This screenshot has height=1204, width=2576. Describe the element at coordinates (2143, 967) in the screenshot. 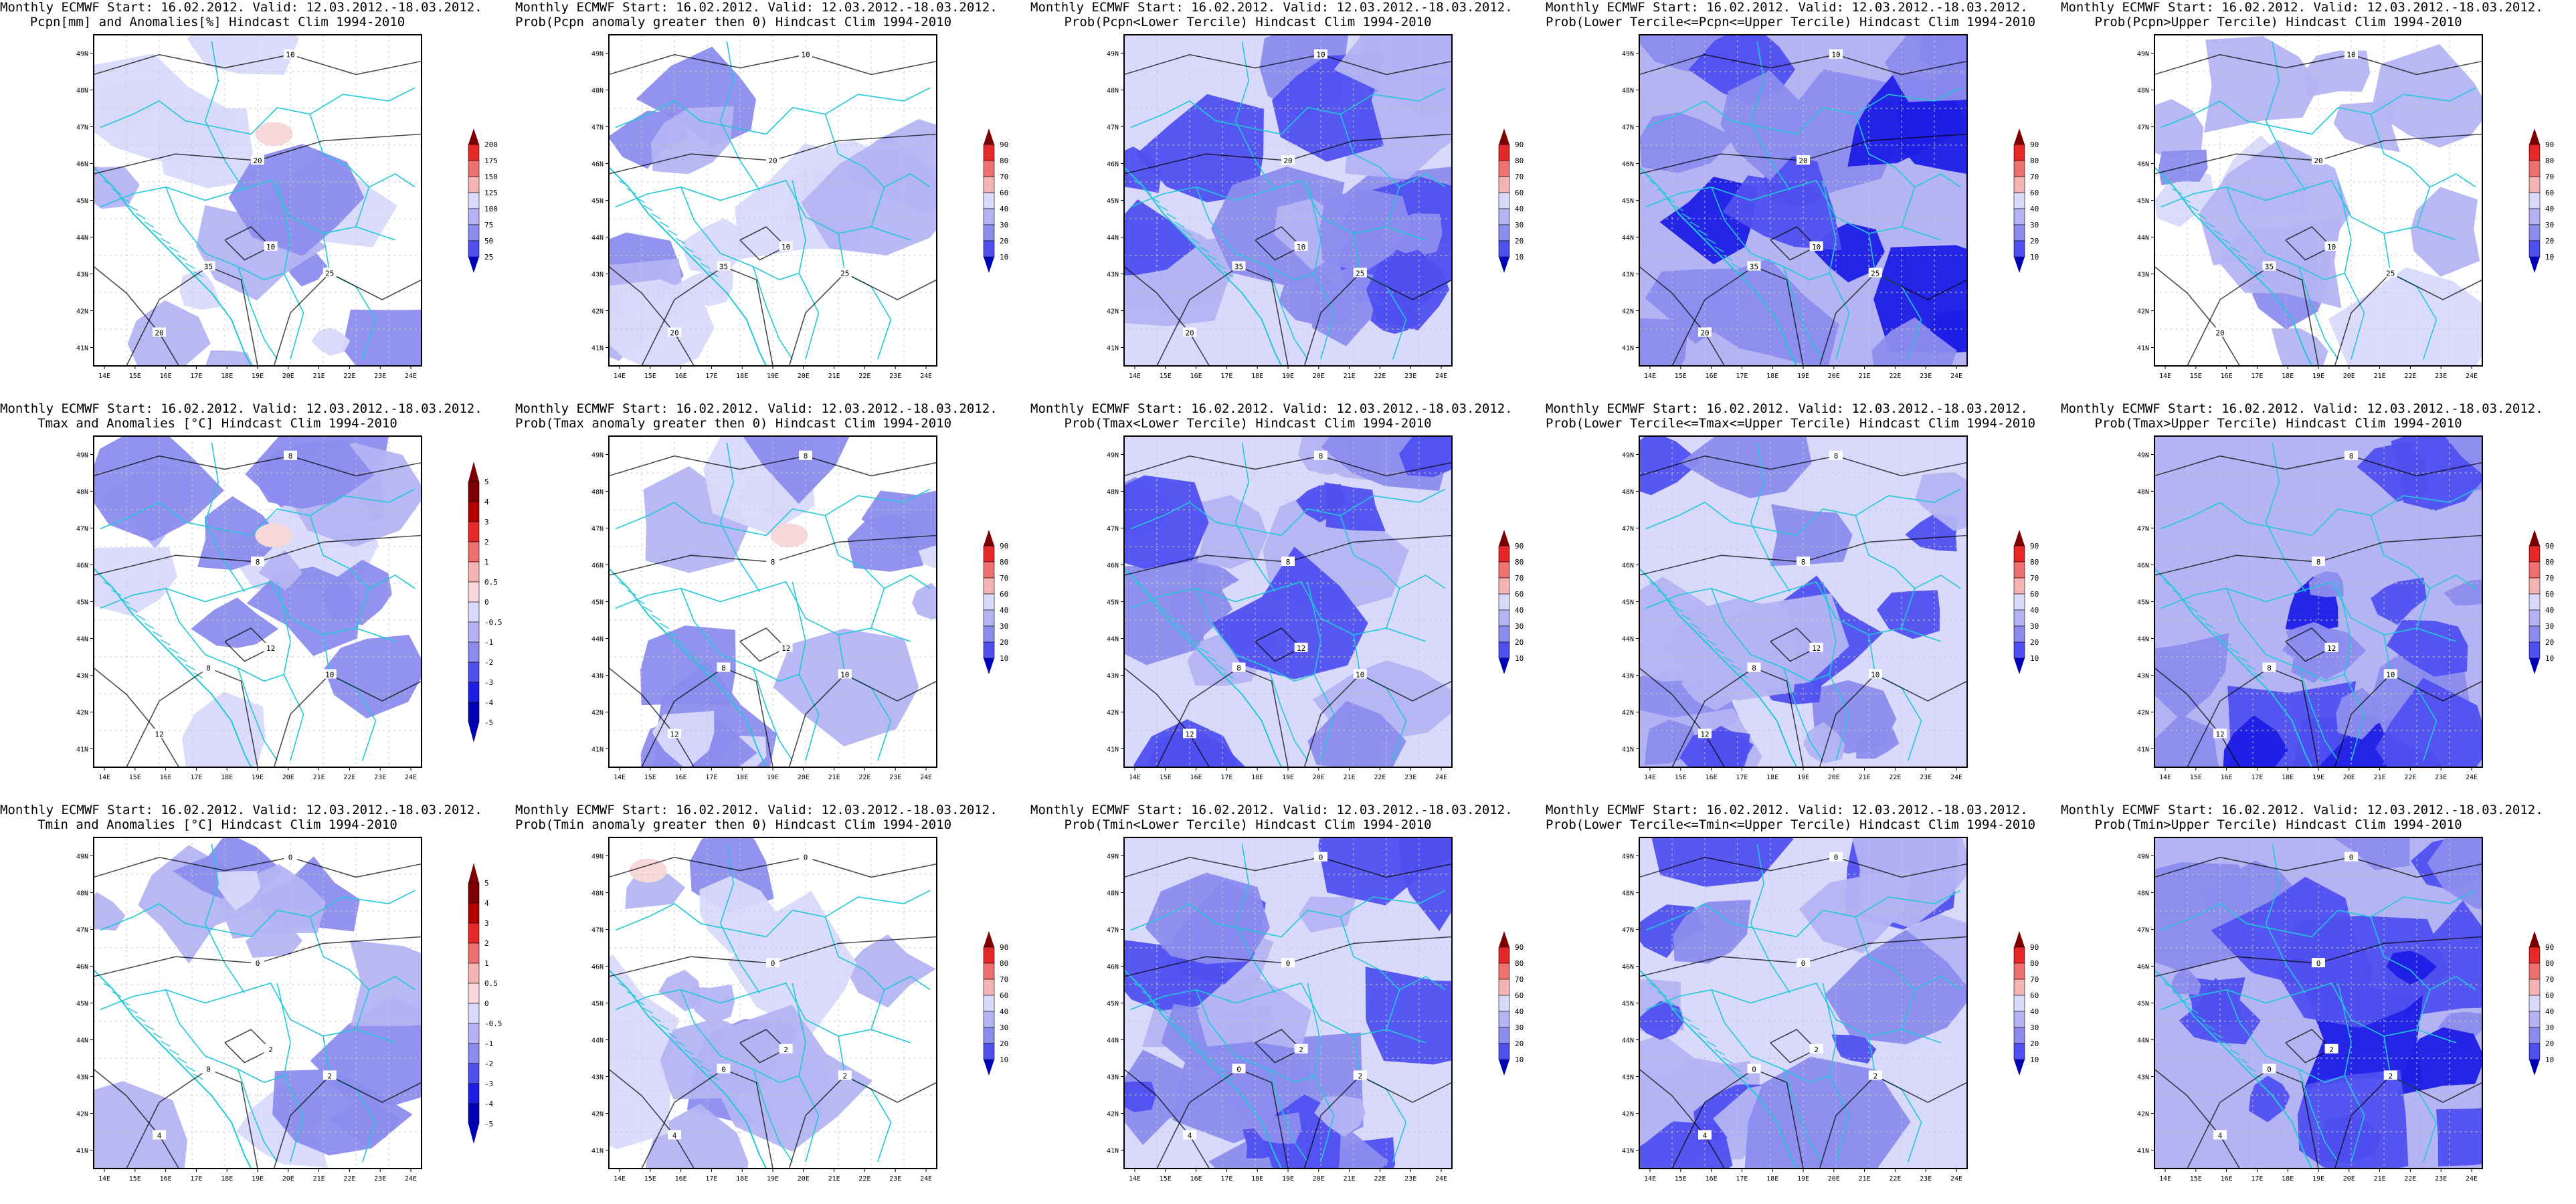

I see `latitude-label: 46N` at that location.